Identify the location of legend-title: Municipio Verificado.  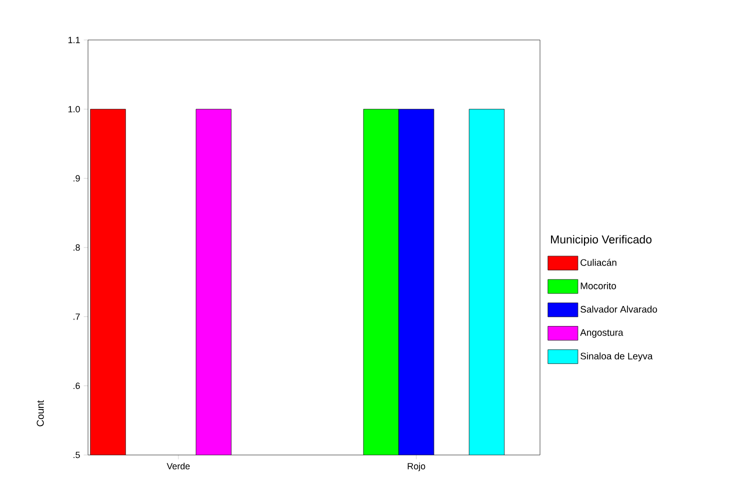
(601, 240).